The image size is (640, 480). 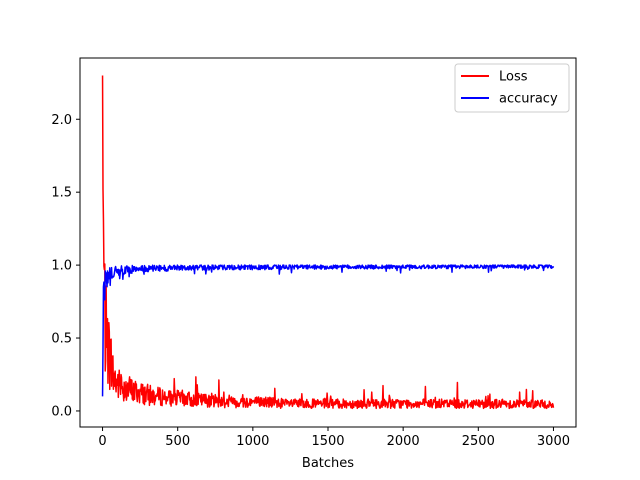 What do you see at coordinates (61, 120) in the screenshot?
I see `y-tick-label: 2.0` at bounding box center [61, 120].